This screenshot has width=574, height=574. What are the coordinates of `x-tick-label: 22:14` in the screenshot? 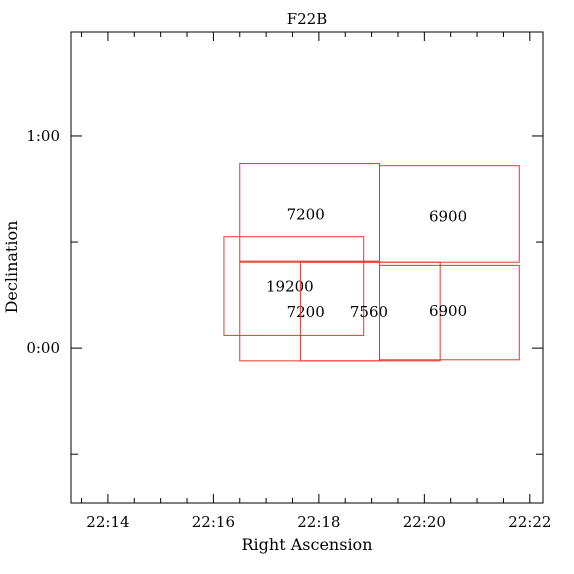 It's located at (107, 522).